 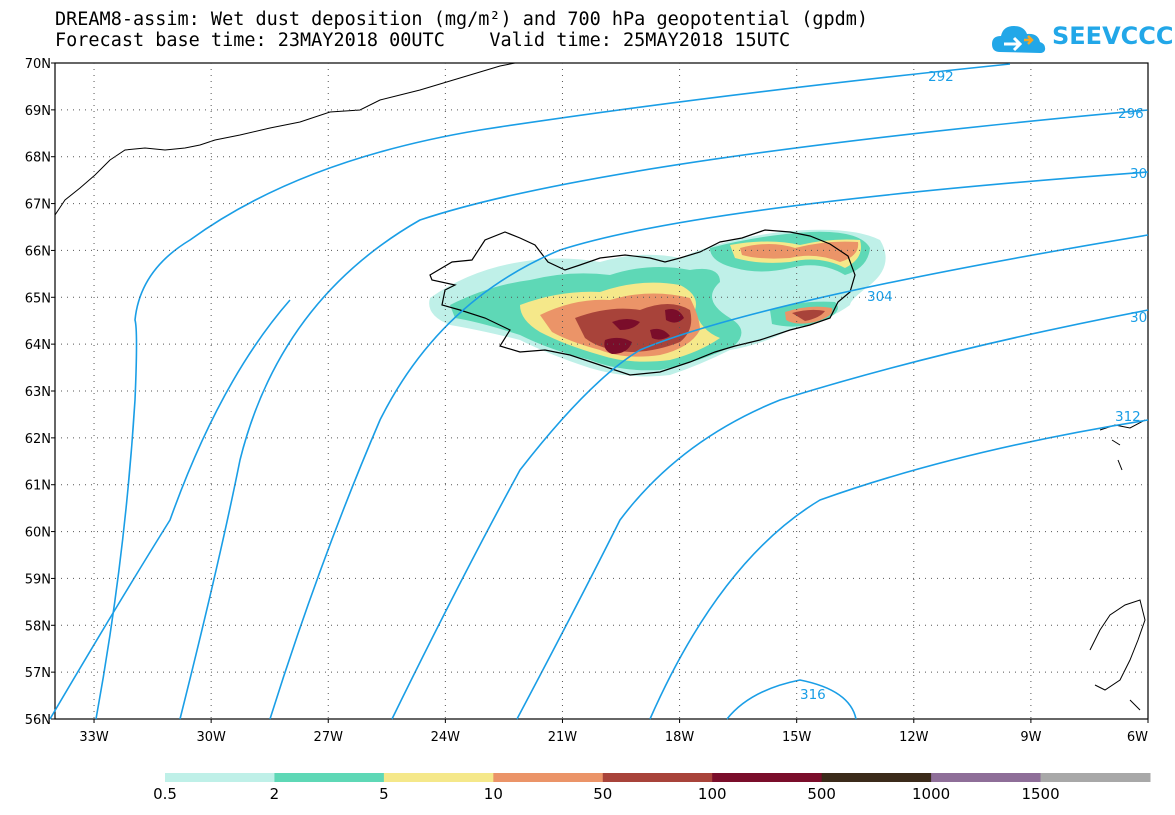 What do you see at coordinates (797, 737) in the screenshot?
I see `lon-label: 15W` at bounding box center [797, 737].